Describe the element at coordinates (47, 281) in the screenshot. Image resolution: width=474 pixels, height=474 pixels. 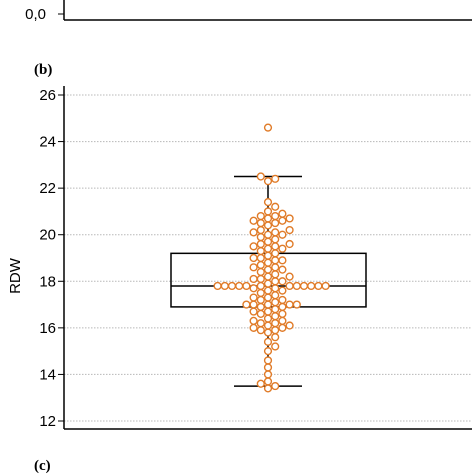
I see `y-tick-label: 18` at that location.